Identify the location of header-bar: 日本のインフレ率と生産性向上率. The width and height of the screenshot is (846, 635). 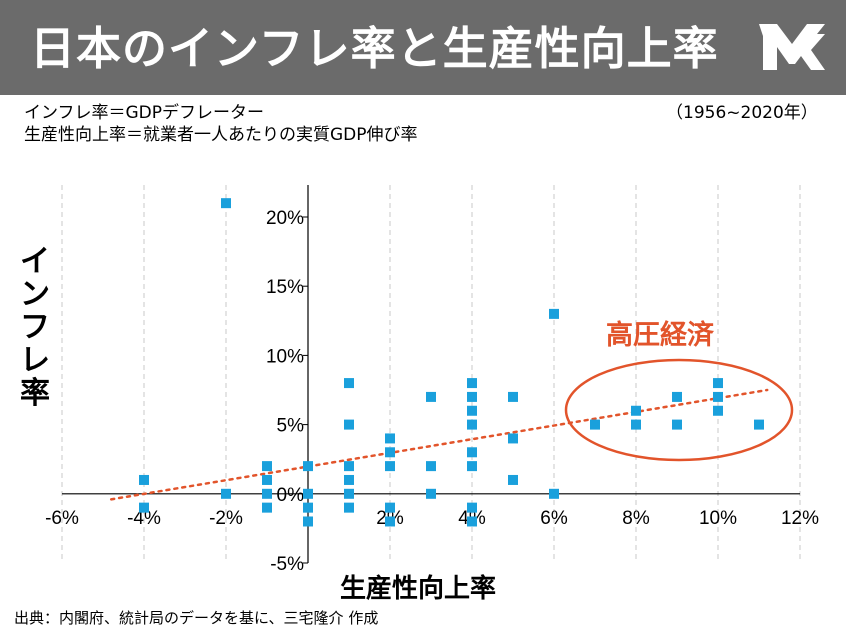
(423, 47).